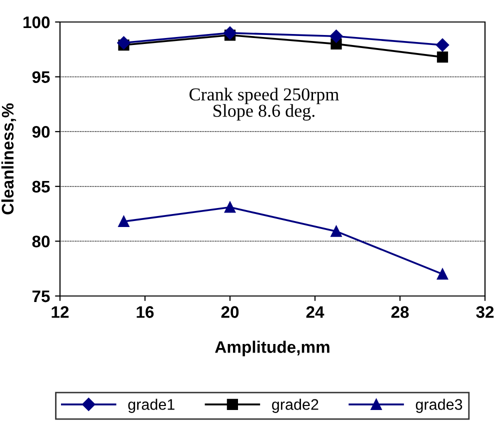  I want to click on legend-label: grade3, so click(439, 405).